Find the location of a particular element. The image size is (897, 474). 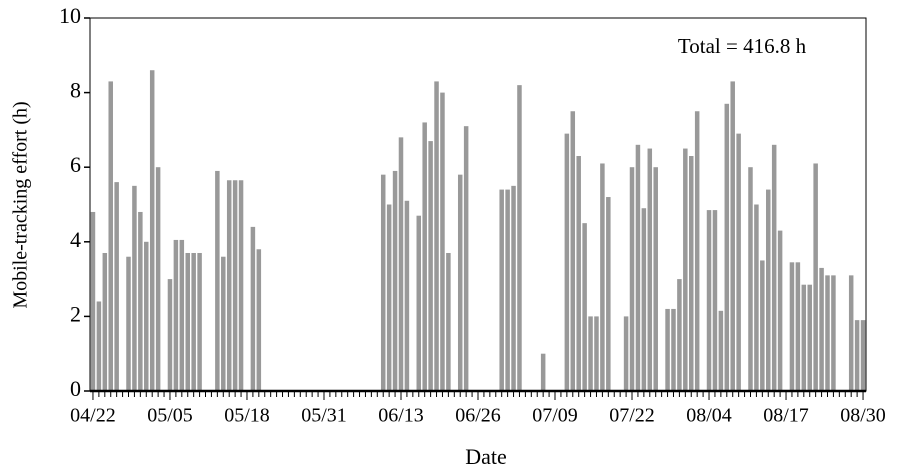

y-tick-label: 10 is located at coordinates (70, 15).